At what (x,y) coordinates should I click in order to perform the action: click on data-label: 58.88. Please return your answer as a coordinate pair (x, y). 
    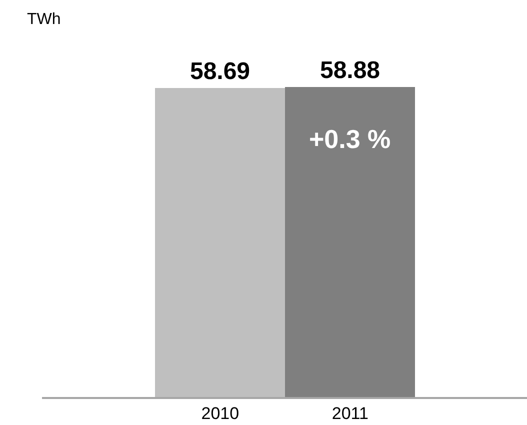
    Looking at the image, I should click on (350, 70).